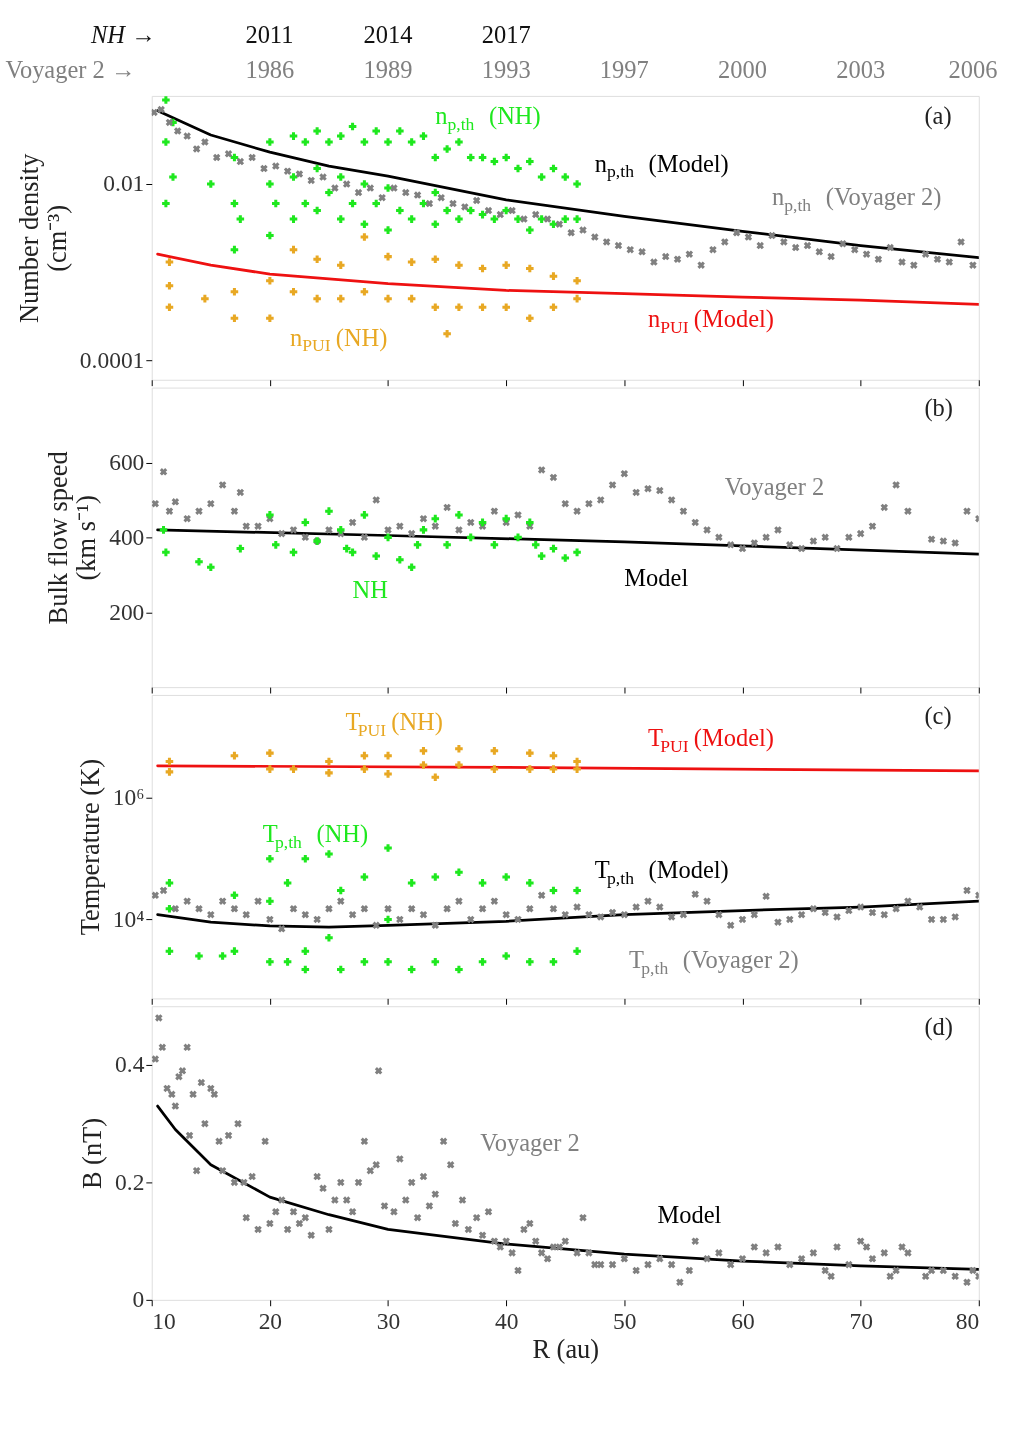 The width and height of the screenshot is (1016, 1435). What do you see at coordinates (973, 70) in the screenshot?
I see `text: 2006` at bounding box center [973, 70].